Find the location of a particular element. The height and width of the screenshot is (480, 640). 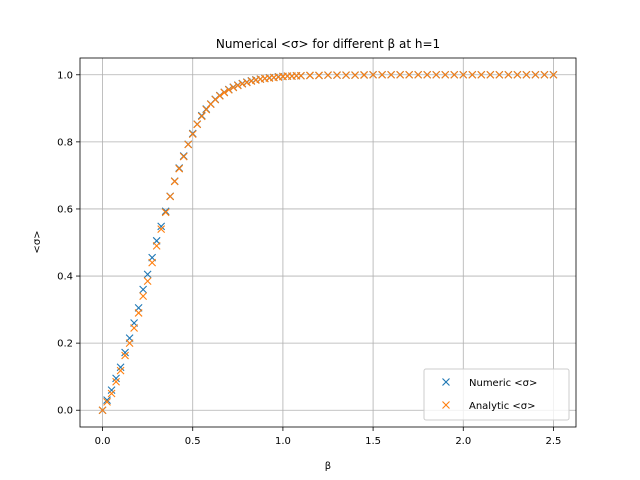

x-tick-label: 0.0 is located at coordinates (103, 441).